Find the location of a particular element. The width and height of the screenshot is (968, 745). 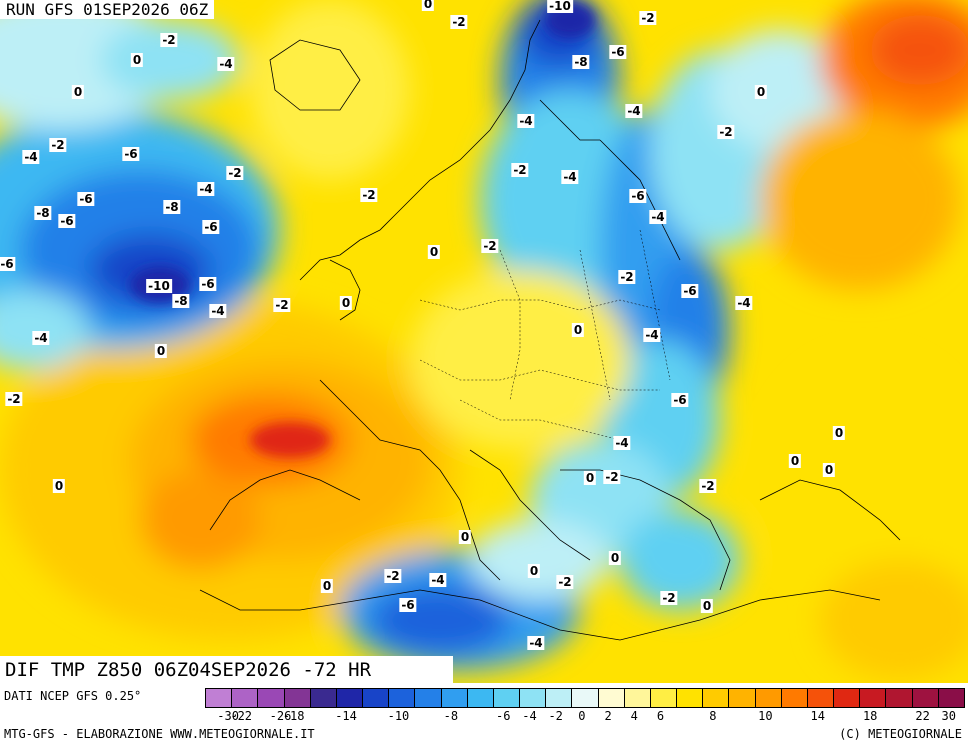

scale-tick-label: 30 is located at coordinates (949, 716).